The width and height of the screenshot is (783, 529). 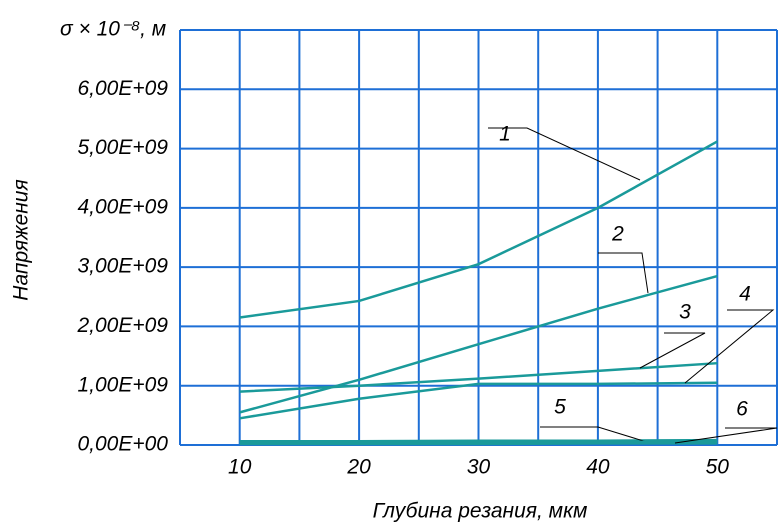 I want to click on y-unit-label: σ × 10⁻⁸, м, so click(x=113, y=29).